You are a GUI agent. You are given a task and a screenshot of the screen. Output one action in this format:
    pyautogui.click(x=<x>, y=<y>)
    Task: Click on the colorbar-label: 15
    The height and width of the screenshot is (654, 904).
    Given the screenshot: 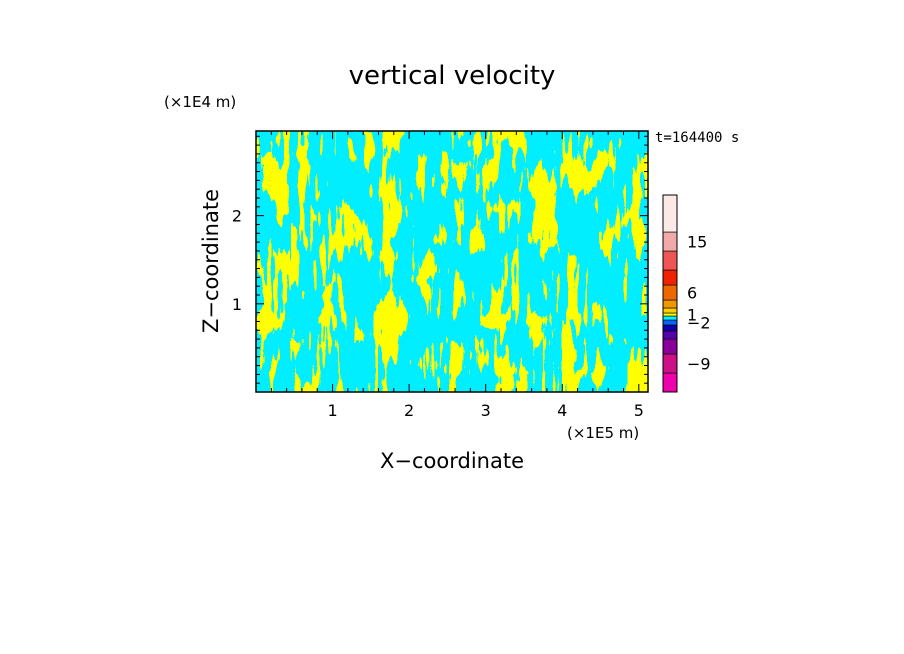 What is the action you would take?
    pyautogui.click(x=697, y=242)
    